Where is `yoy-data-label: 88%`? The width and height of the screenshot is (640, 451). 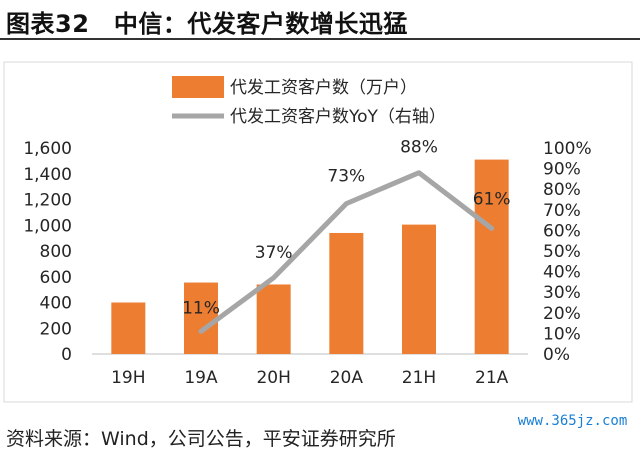
yoy-data-label: 88% is located at coordinates (419, 148).